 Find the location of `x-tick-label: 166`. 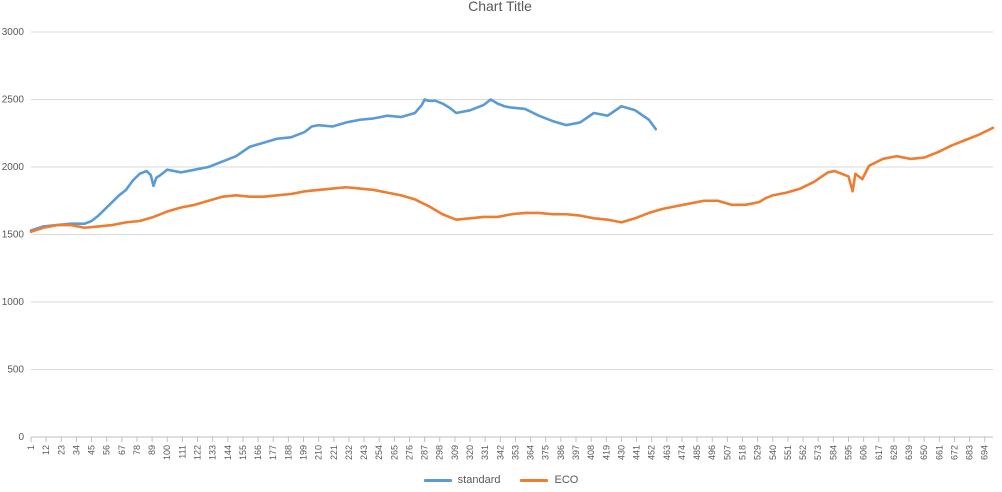

x-tick-label: 166 is located at coordinates (258, 452).